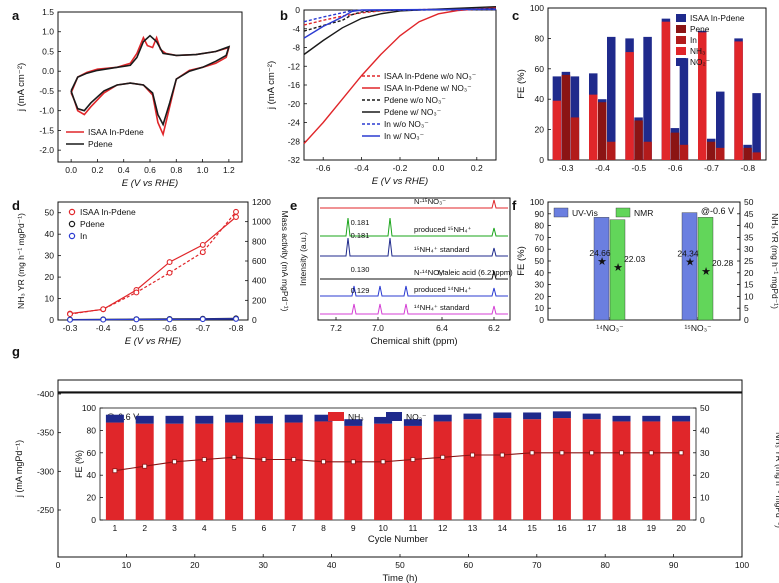 The height and width of the screenshot is (583, 779). I want to click on panel-d-letter: d, so click(16, 205).